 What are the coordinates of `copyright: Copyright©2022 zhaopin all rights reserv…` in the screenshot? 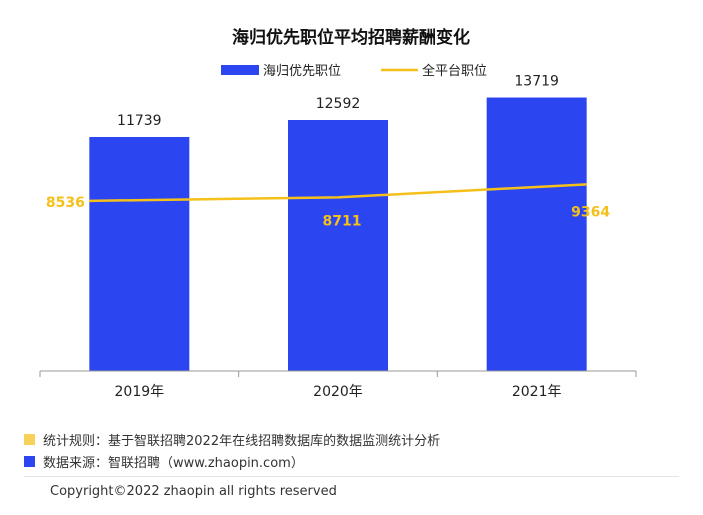 It's located at (193, 491).